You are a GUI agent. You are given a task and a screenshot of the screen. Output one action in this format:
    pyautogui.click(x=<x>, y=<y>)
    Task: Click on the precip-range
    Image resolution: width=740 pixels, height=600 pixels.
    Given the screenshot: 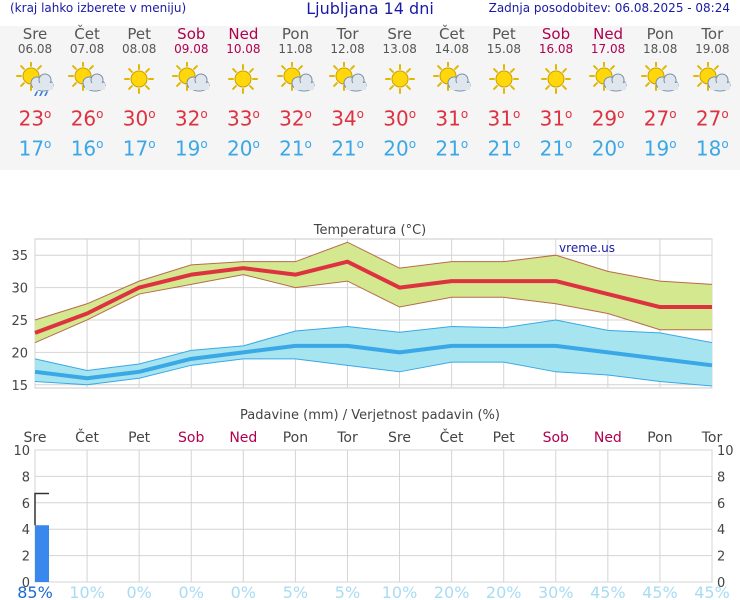 What is the action you would take?
    pyautogui.click(x=41, y=509)
    